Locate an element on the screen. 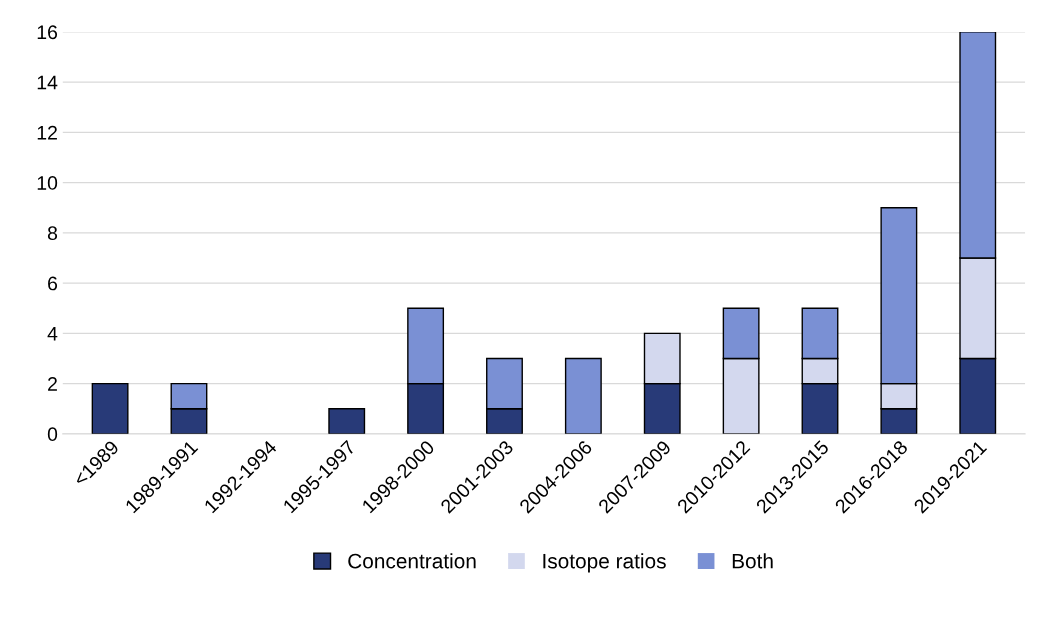  y-tick-label: 2 is located at coordinates (52, 384).